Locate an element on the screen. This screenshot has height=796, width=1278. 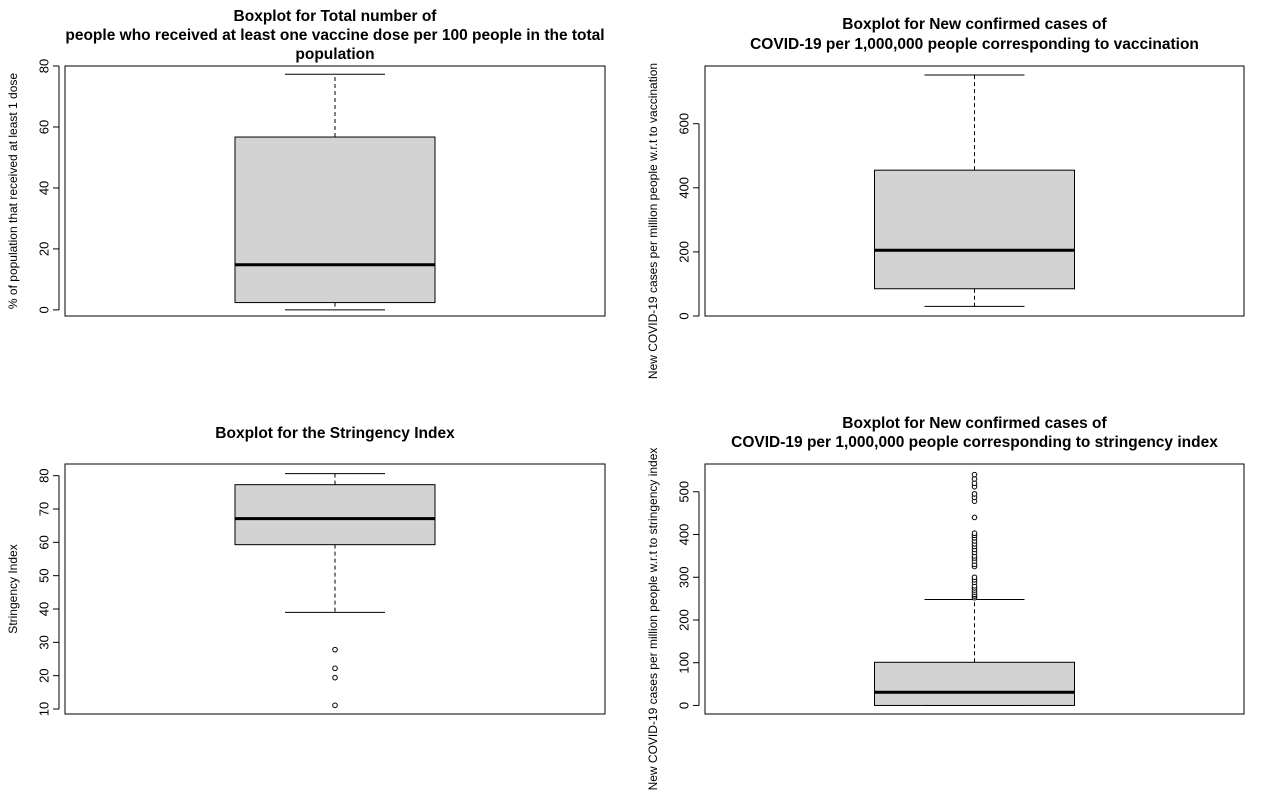
y-tick-label: 300 is located at coordinates (683, 577).